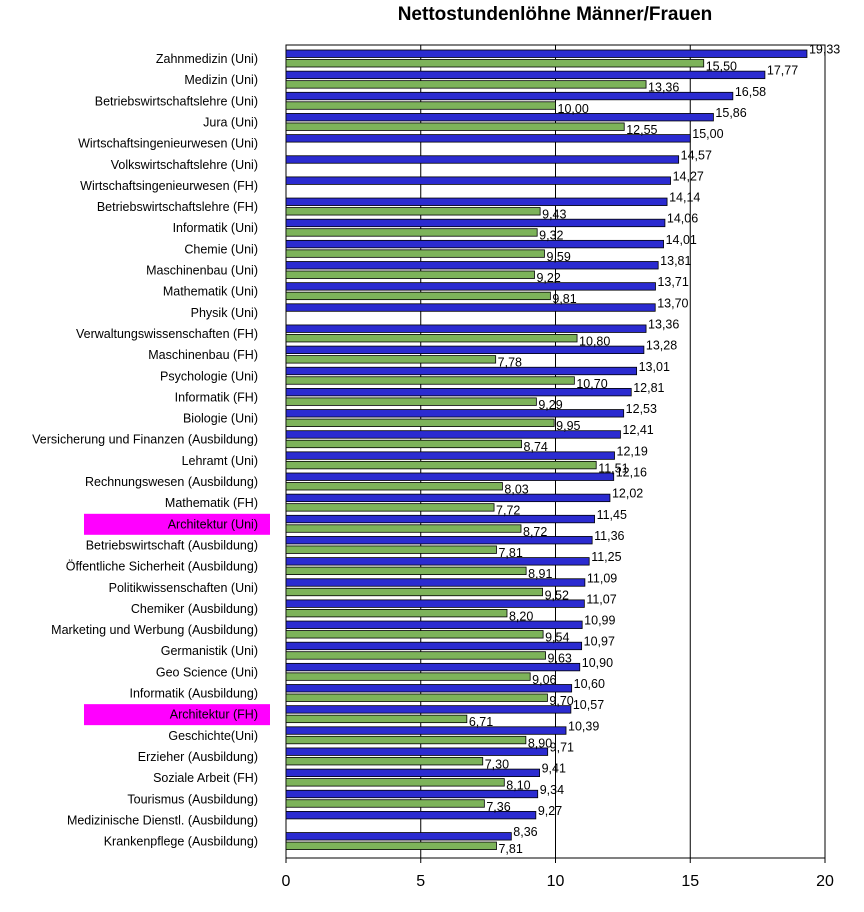  Describe the element at coordinates (516, 490) in the screenshot. I see `data-label-women: 8,03` at that location.